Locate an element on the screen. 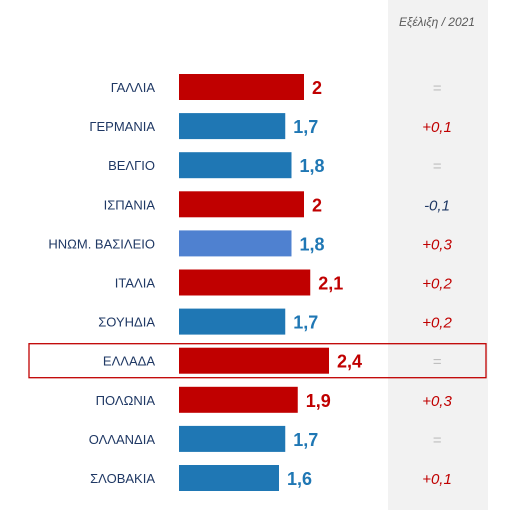 The width and height of the screenshot is (532, 510). value-label: 2,4 is located at coordinates (349, 362).